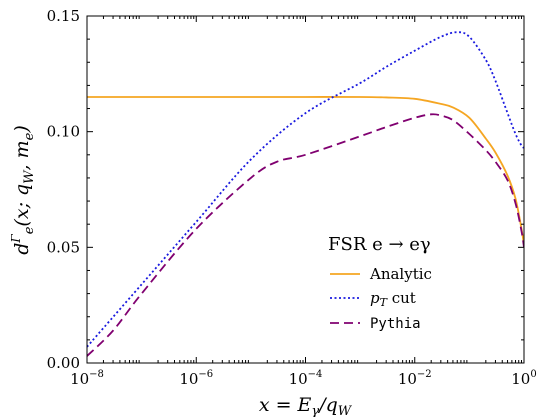  Describe the element at coordinates (523, 378) in the screenshot. I see `x-tick-label: 10⁰` at that location.